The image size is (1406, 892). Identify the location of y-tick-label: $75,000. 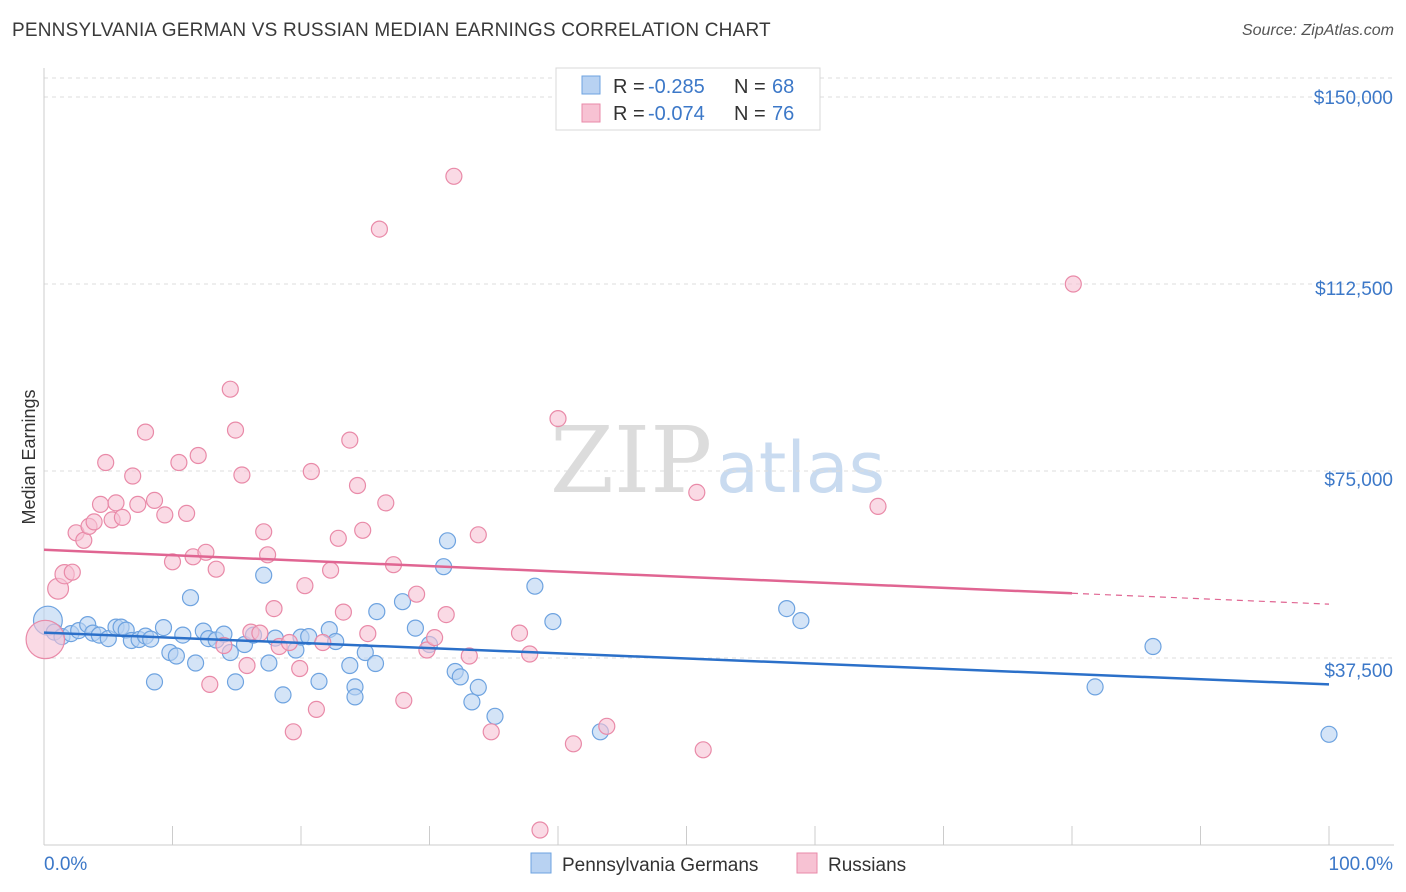
(1358, 480).